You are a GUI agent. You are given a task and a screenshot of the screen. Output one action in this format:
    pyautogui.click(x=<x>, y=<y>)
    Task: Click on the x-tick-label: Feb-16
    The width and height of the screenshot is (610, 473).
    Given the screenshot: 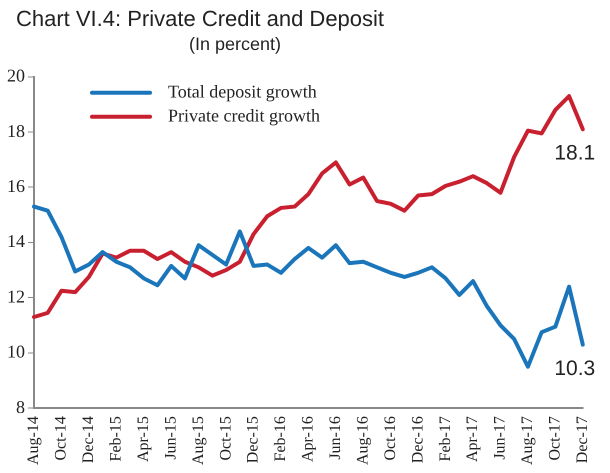 What is the action you would take?
    pyautogui.click(x=281, y=439)
    